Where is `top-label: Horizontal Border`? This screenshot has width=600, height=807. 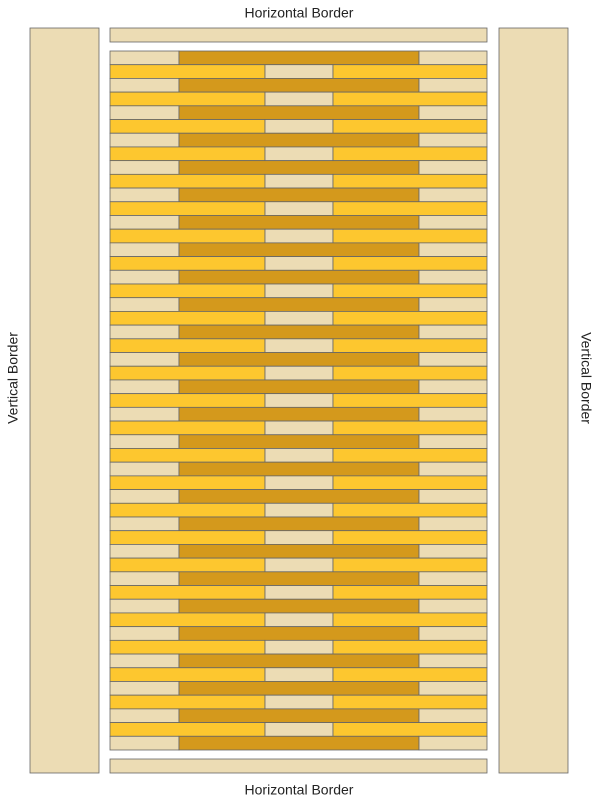 top-label: Horizontal Border is located at coordinates (299, 13).